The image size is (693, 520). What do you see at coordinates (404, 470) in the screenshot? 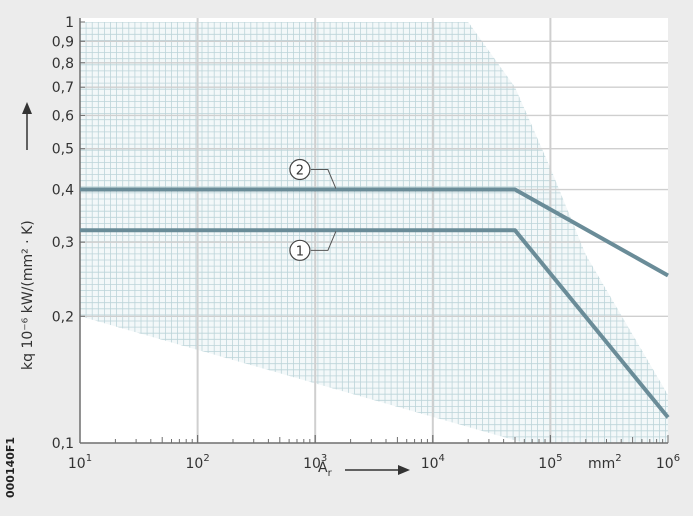
I see `x-axis-arrowhead` at bounding box center [404, 470].